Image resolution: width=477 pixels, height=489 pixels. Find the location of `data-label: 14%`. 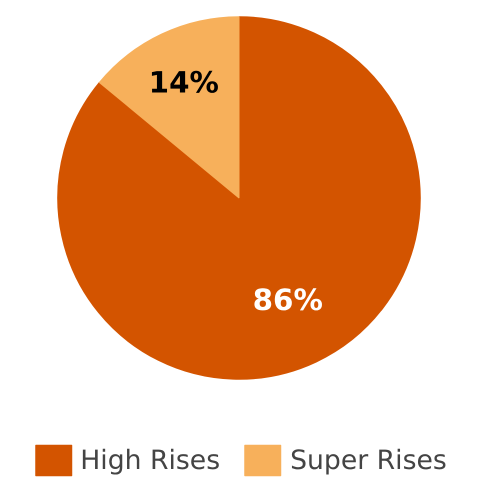

data-label: 14% is located at coordinates (183, 82).